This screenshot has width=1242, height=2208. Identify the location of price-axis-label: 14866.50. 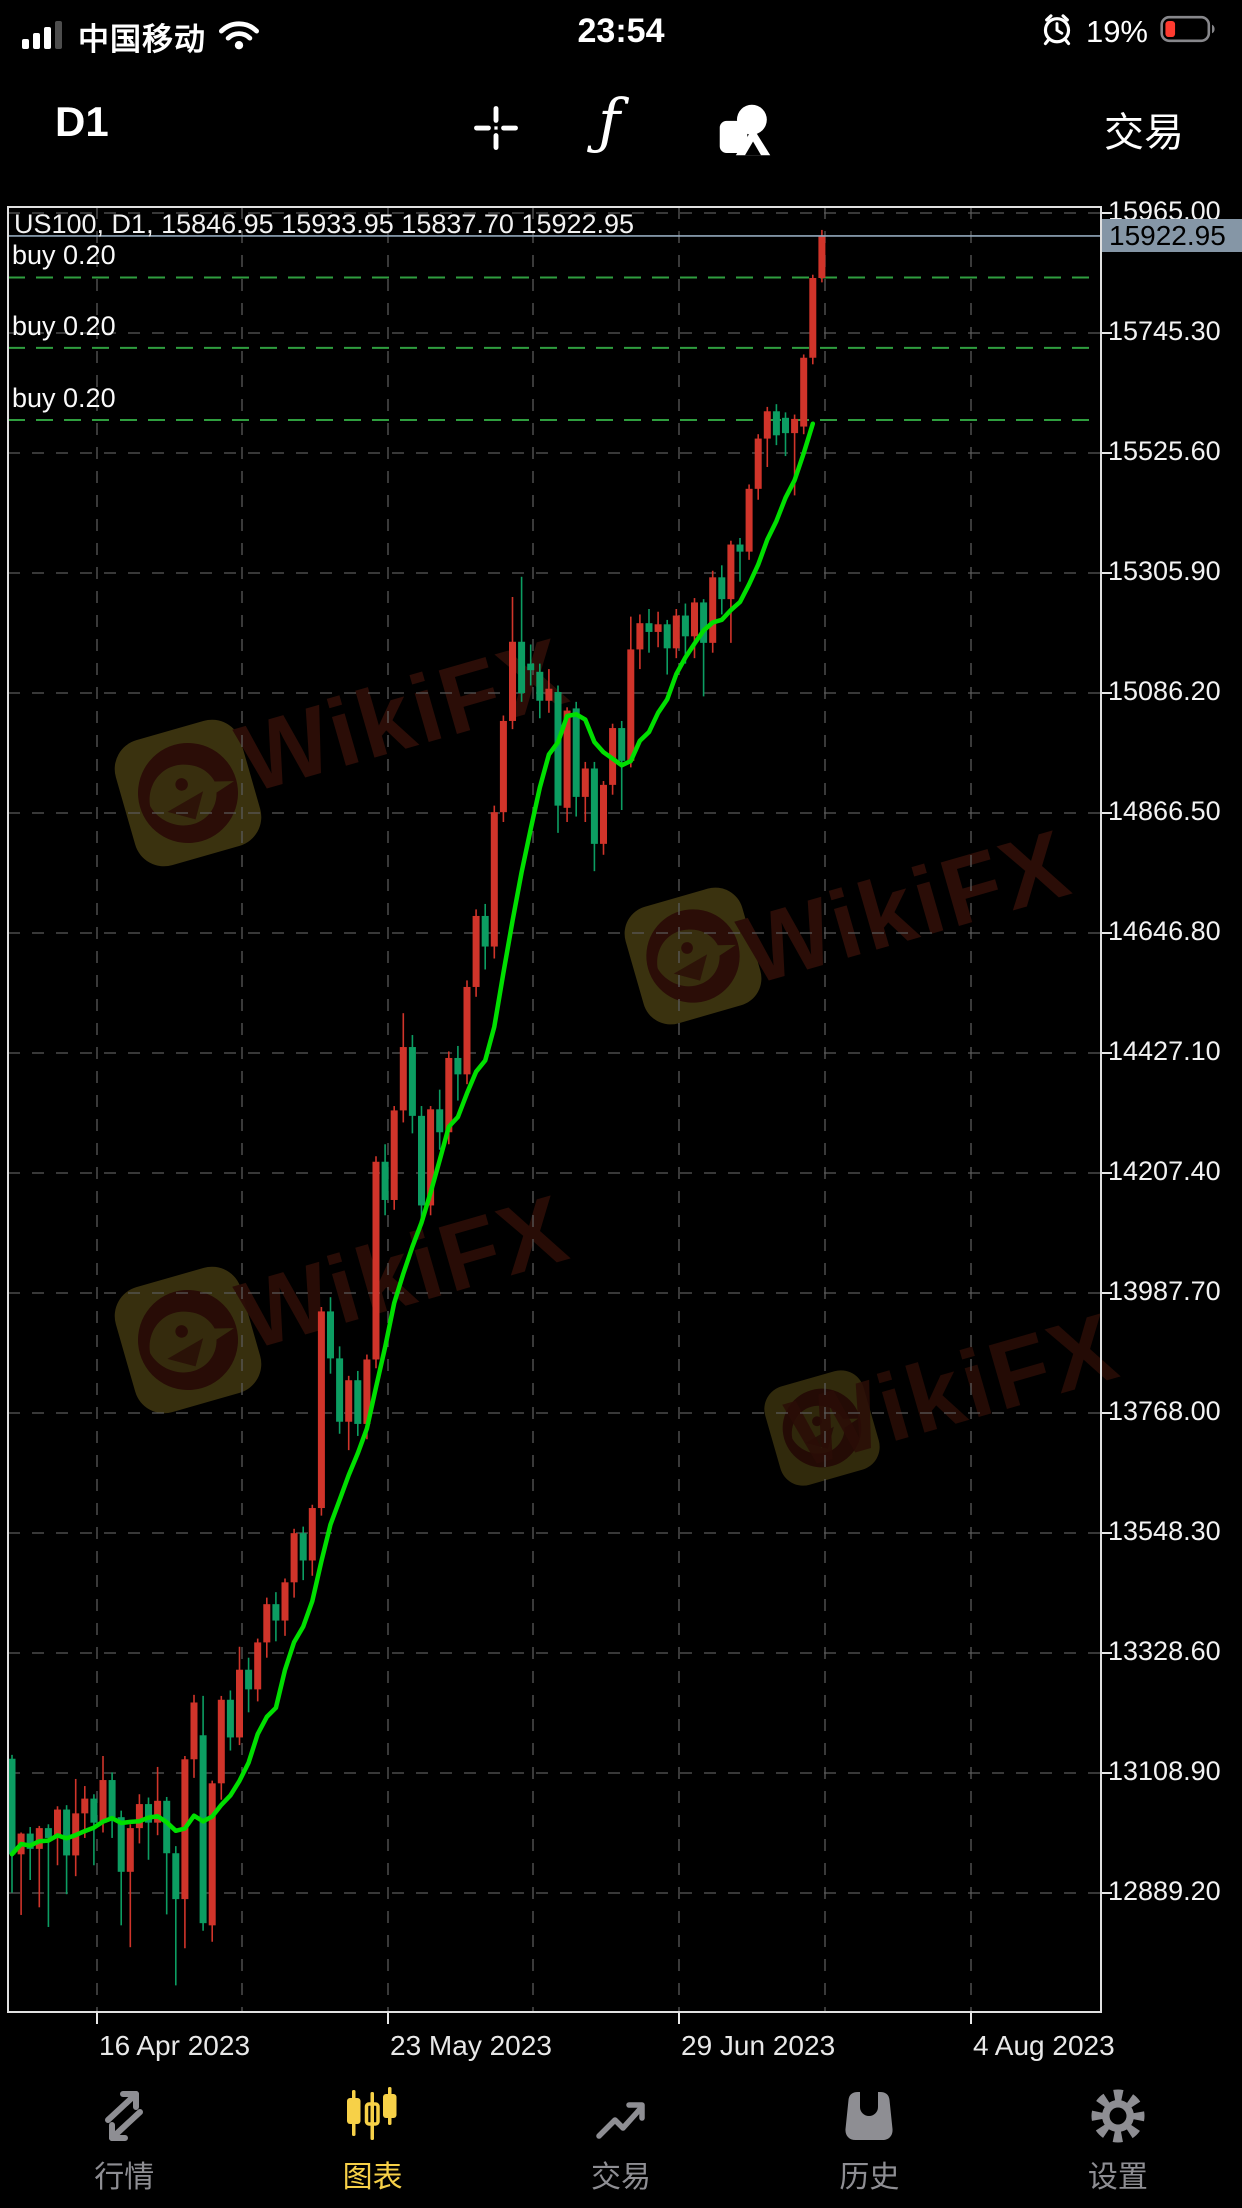
(1164, 811).